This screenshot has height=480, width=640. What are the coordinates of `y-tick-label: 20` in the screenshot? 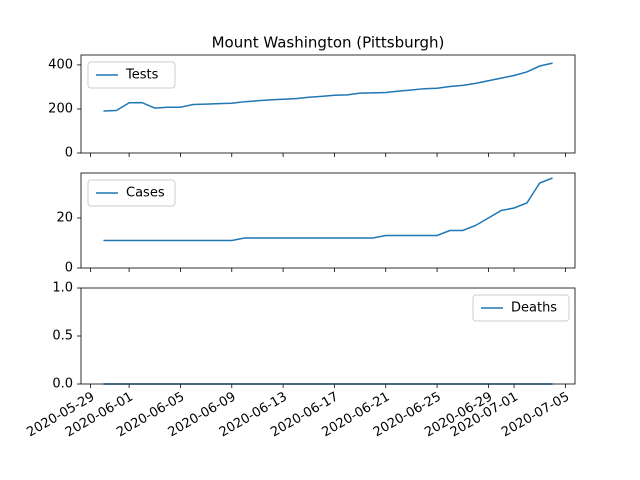 It's located at (64, 218).